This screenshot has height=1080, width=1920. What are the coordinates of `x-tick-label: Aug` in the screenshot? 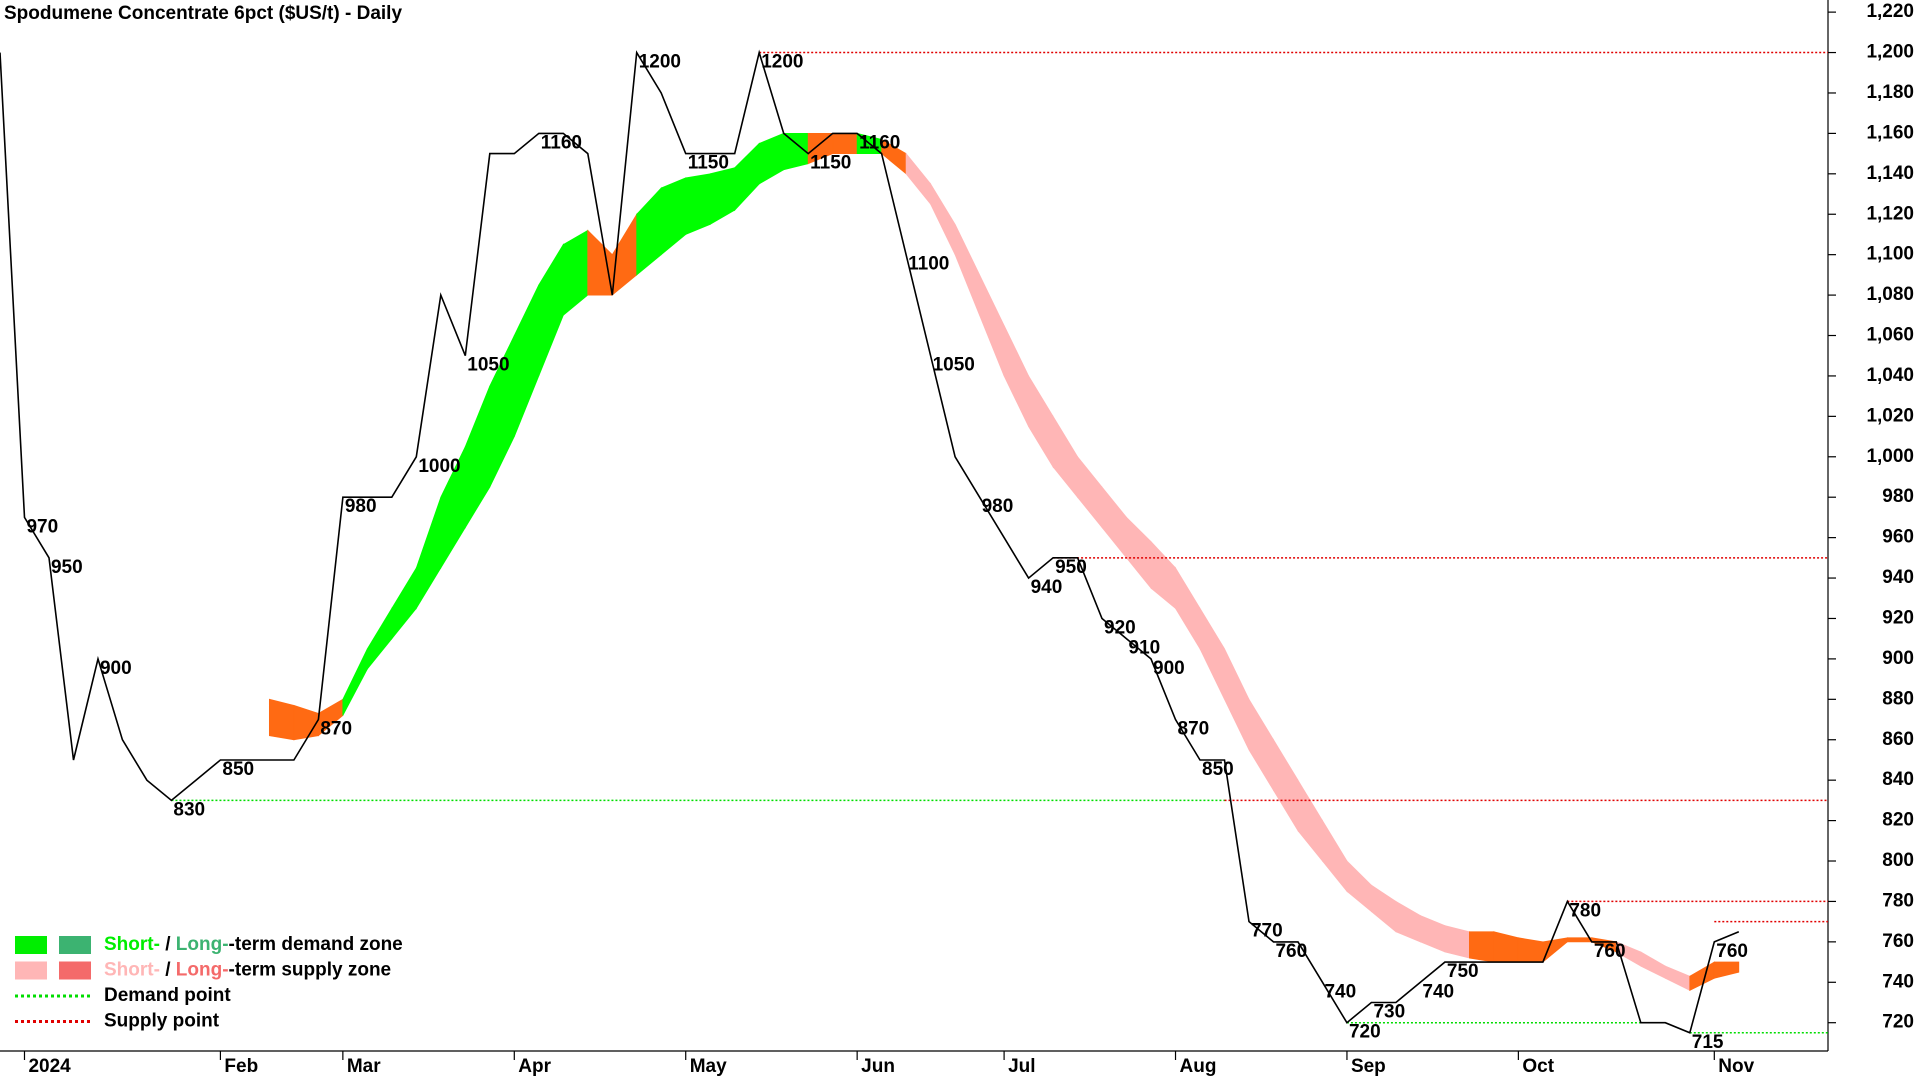 It's located at (1198, 1066).